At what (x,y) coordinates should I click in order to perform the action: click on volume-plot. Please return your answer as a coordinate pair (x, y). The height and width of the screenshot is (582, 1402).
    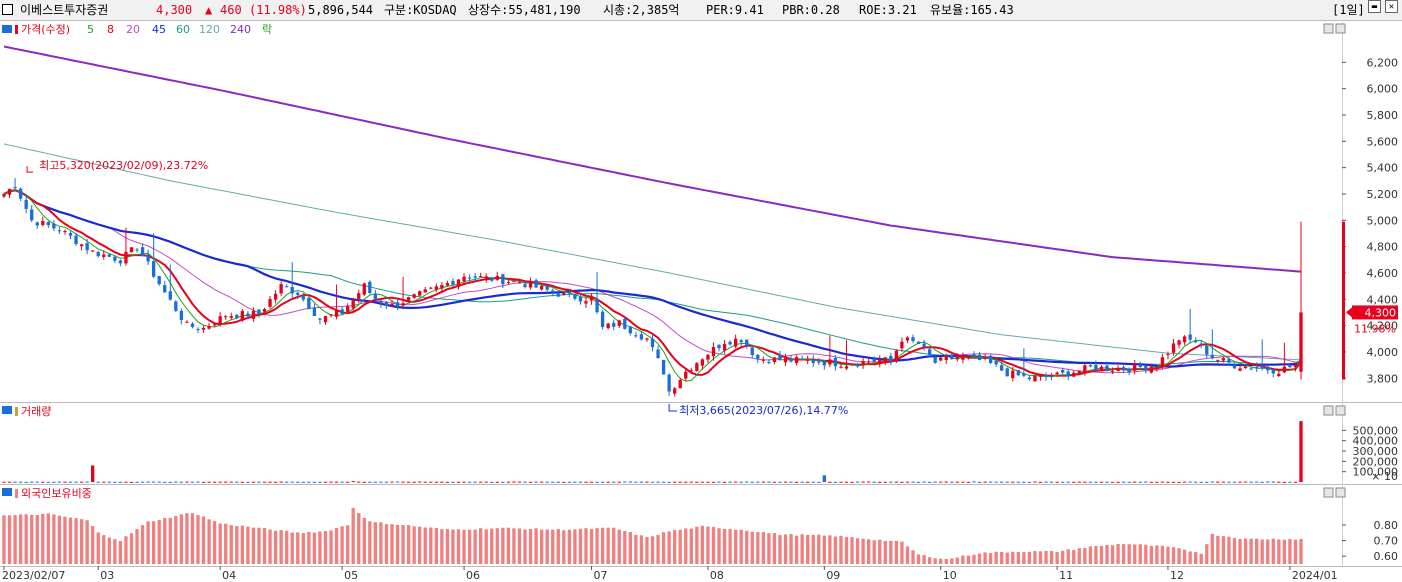
    Looking at the image, I should click on (652, 452).